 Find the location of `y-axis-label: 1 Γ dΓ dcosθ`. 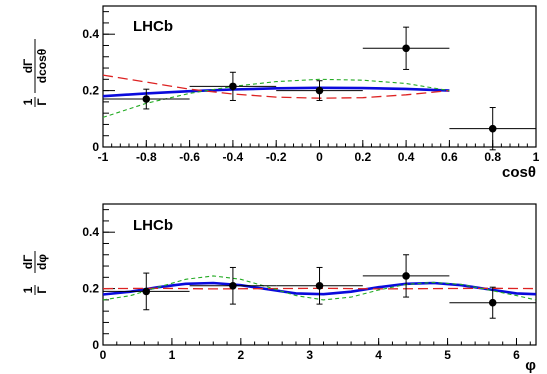

y-axis-label: 1 Γ dΓ dcosθ is located at coordinates (35, 73).